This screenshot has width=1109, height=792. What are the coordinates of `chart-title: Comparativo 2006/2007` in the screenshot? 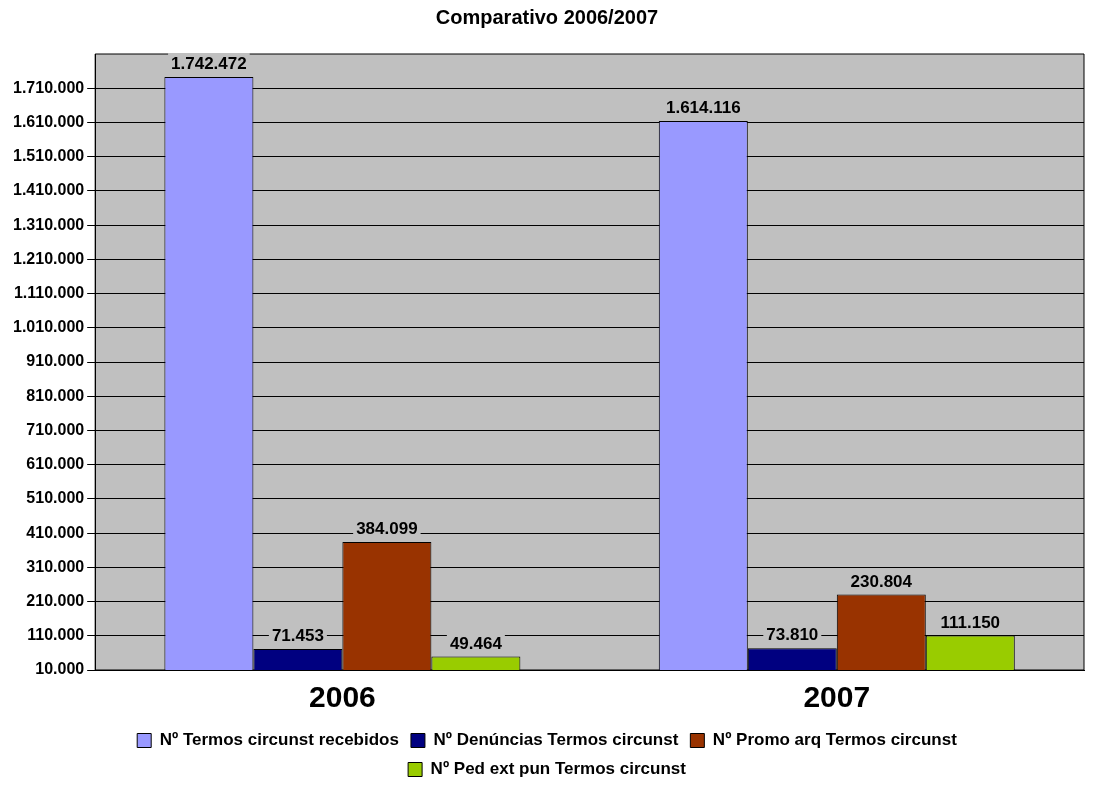 It's located at (547, 16).